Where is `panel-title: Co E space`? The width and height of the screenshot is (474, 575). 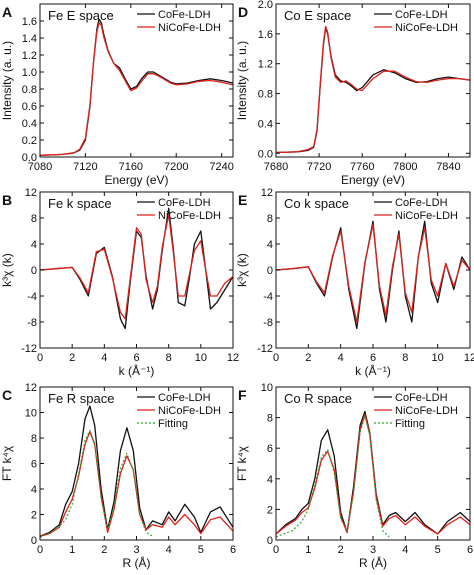 panel-title: Co E space is located at coordinates (317, 15).